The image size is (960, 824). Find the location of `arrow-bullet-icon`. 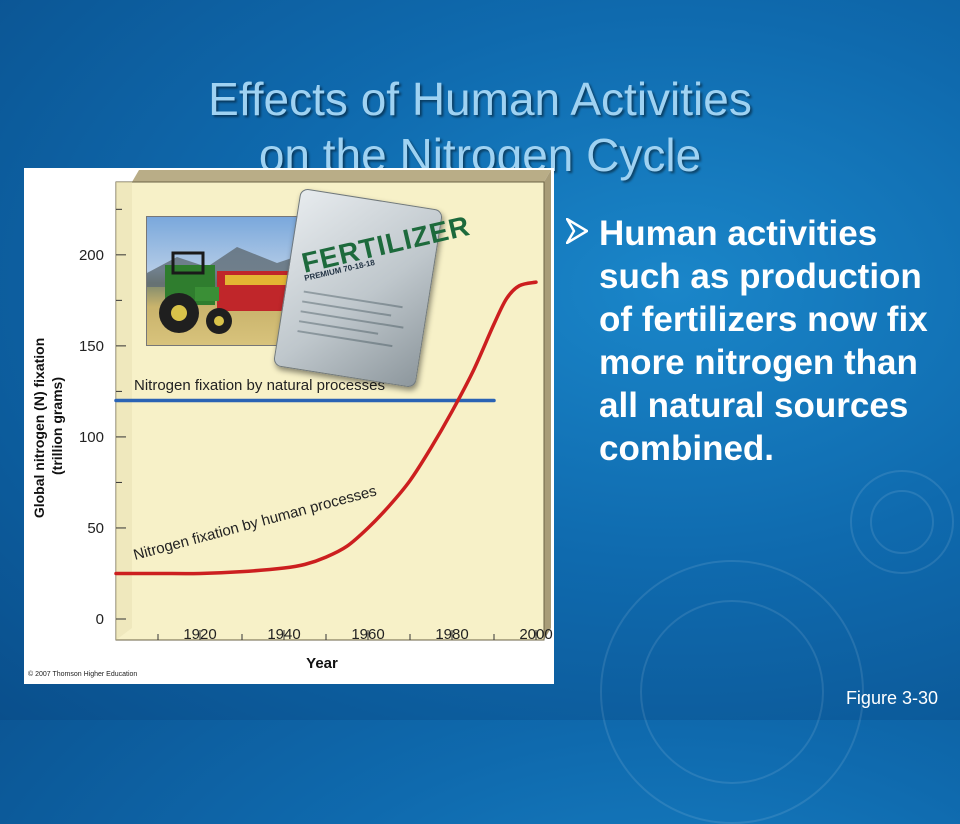

arrow-bullet-icon is located at coordinates (577, 231).